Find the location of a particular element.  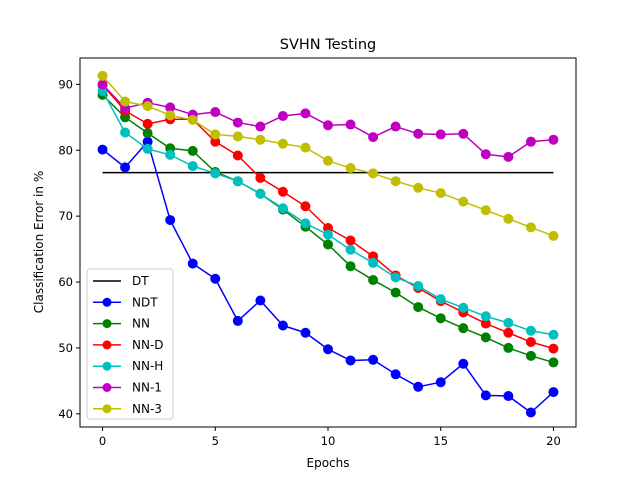

y-tick-label: 50 is located at coordinates (65, 348).